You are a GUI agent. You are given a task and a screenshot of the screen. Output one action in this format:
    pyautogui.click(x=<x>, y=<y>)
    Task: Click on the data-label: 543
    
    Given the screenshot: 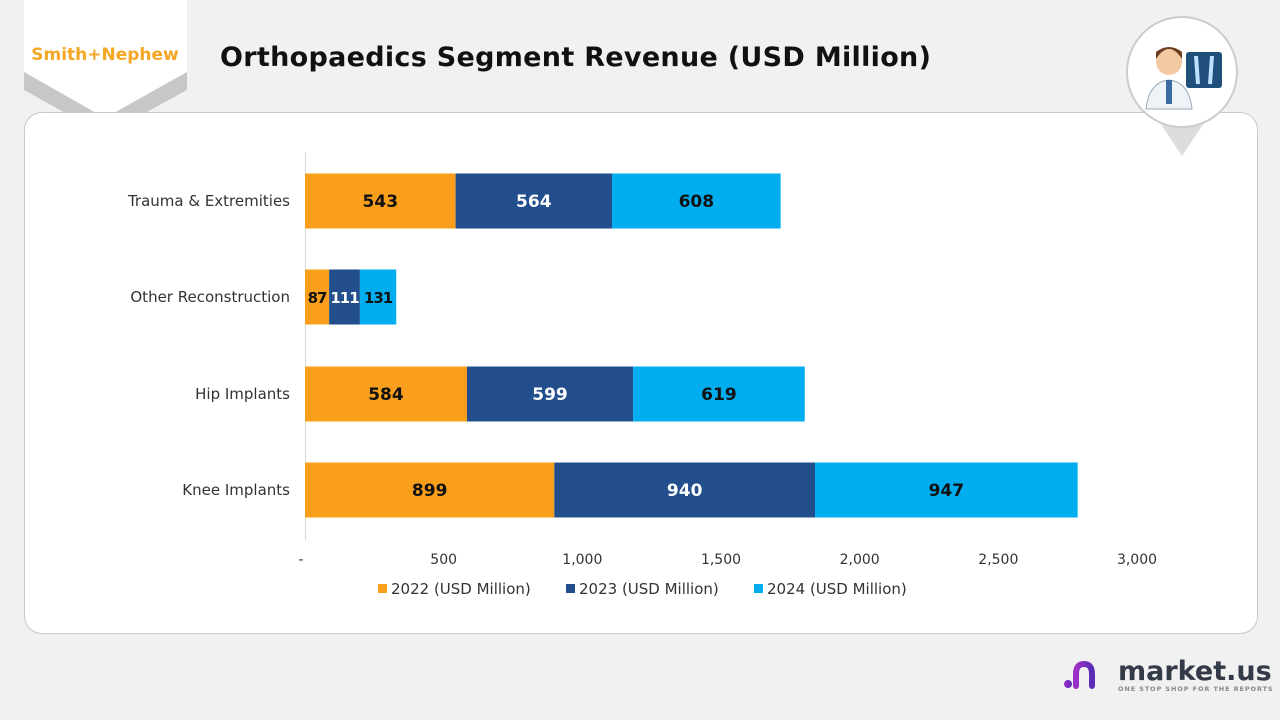 What is the action you would take?
    pyautogui.click(x=381, y=202)
    